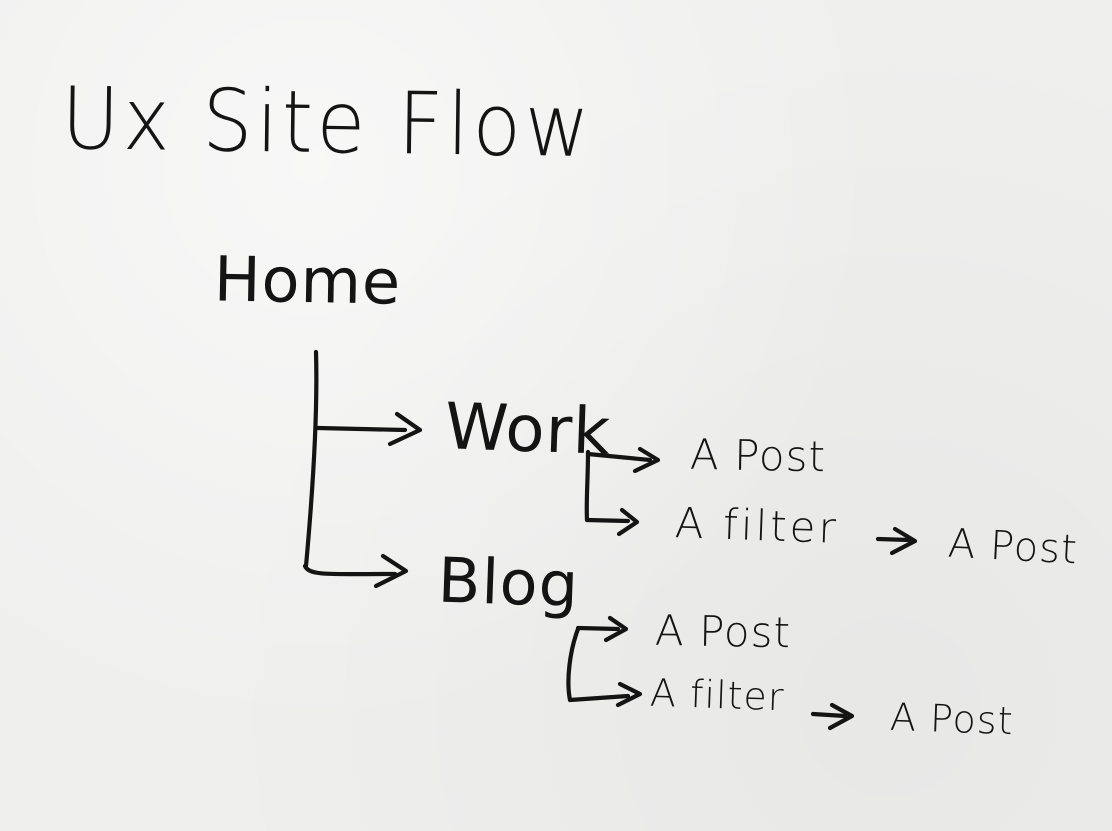 This screenshot has height=831, width=1112. I want to click on blog-branch-line, so click(573, 664).